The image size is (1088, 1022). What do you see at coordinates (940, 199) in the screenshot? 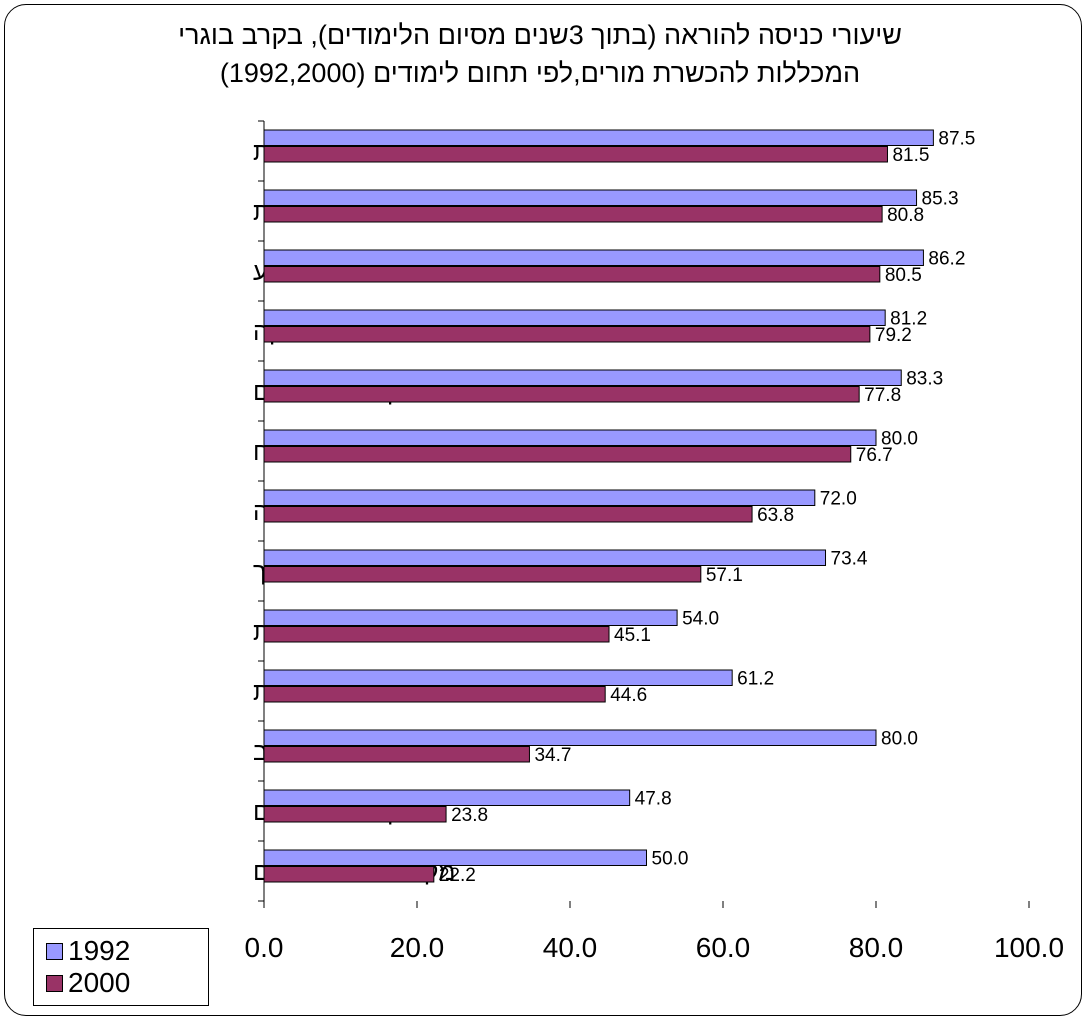
I see `data-label-1992: 85.3` at bounding box center [940, 199].